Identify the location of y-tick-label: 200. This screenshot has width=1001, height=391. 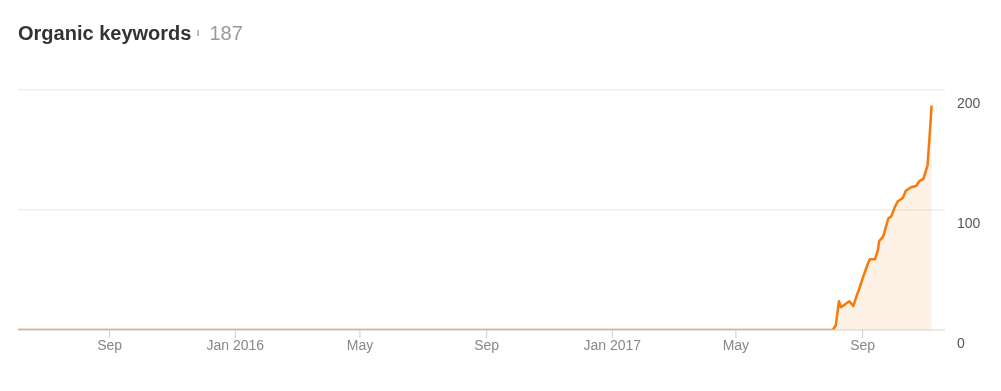
(969, 103).